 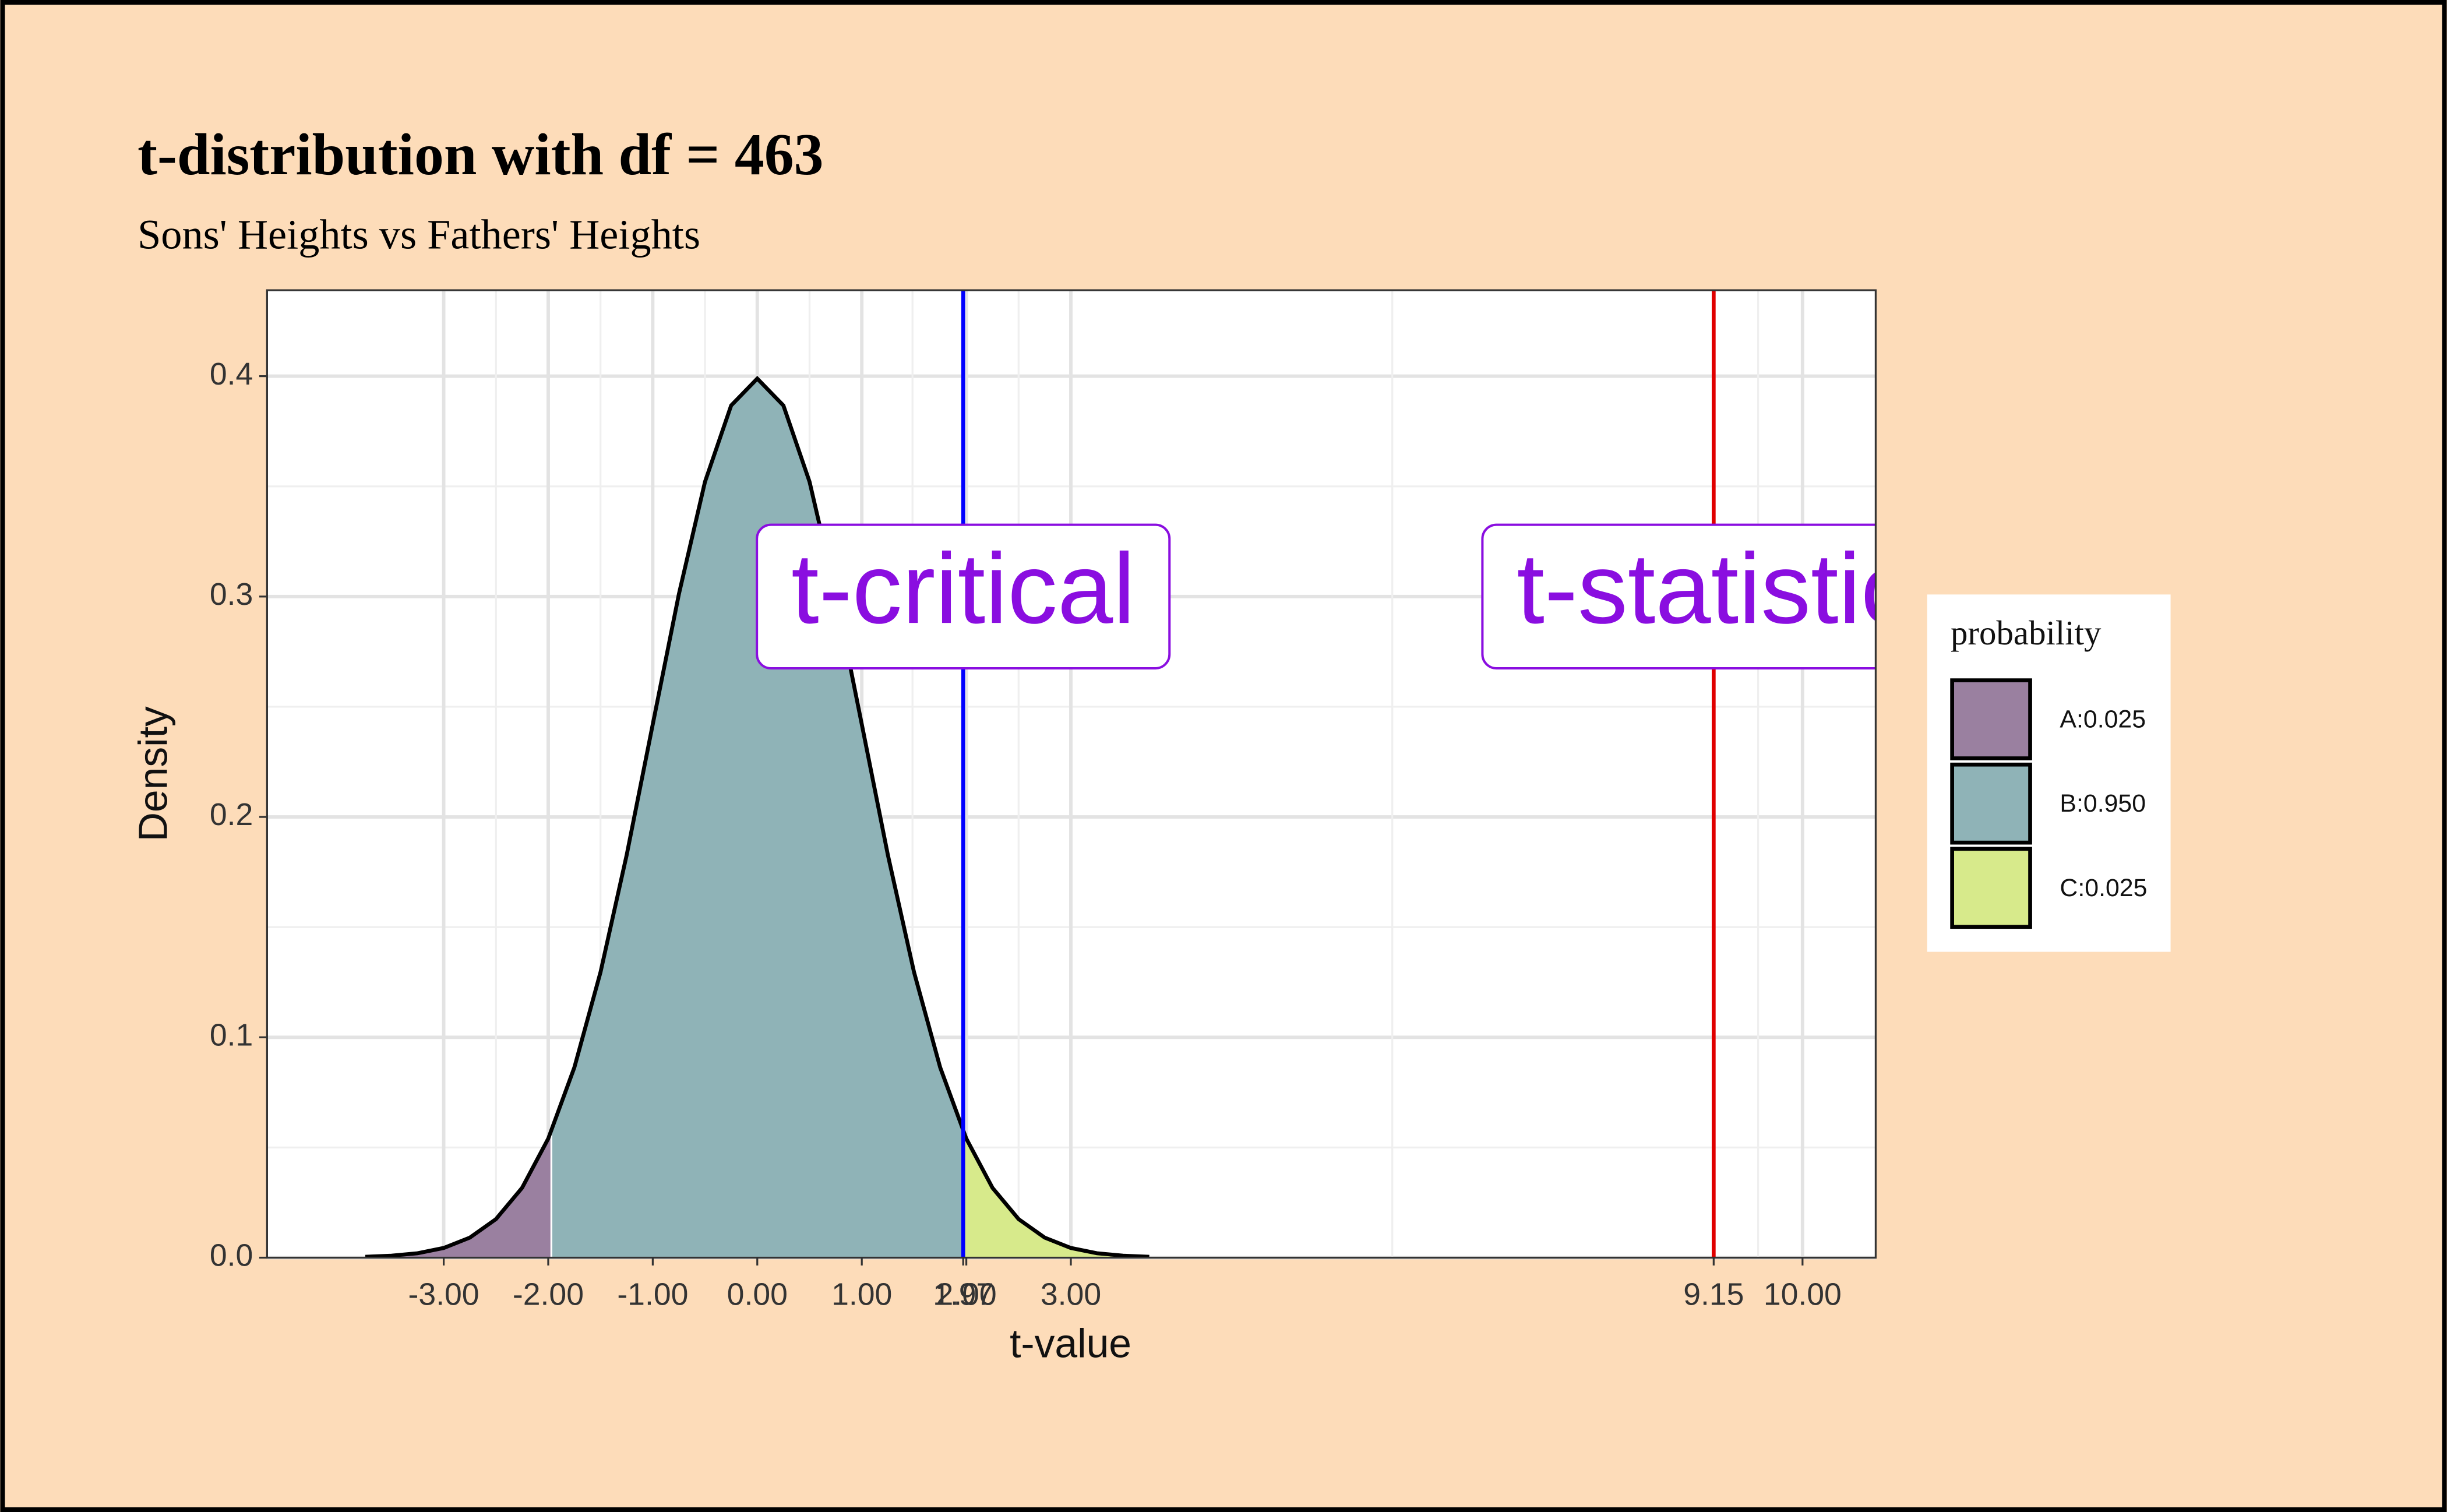 I want to click on legend: A:0.025 B:0.950 C:0.025, so click(x=2048, y=803).